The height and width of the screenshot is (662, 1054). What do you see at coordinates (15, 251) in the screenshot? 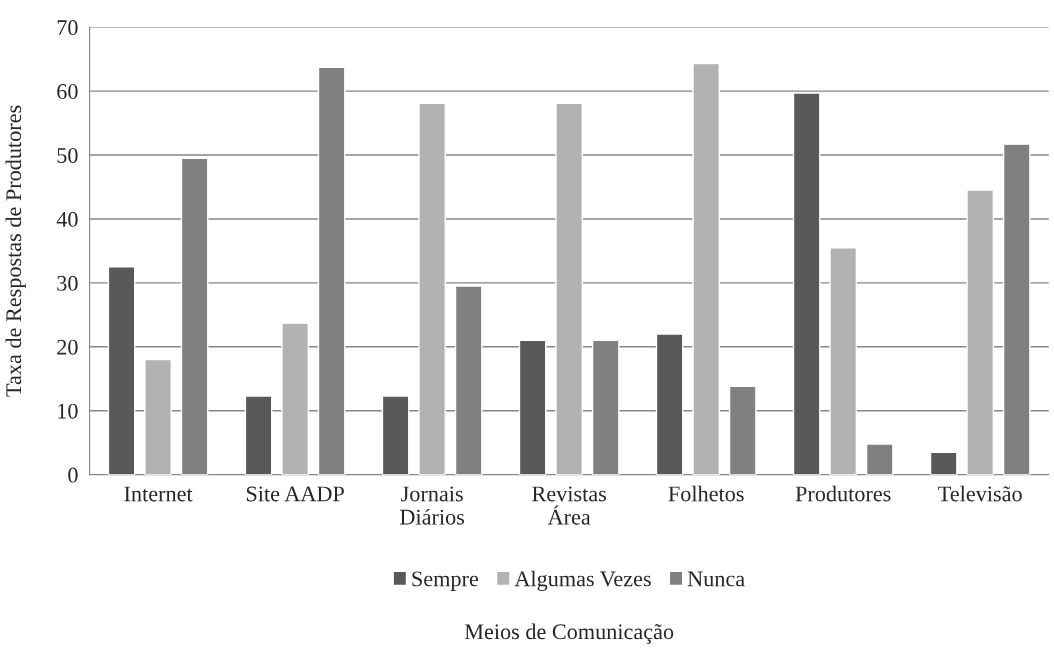
I see `y-axis-title: Taxa de Respostas de Produtores` at bounding box center [15, 251].